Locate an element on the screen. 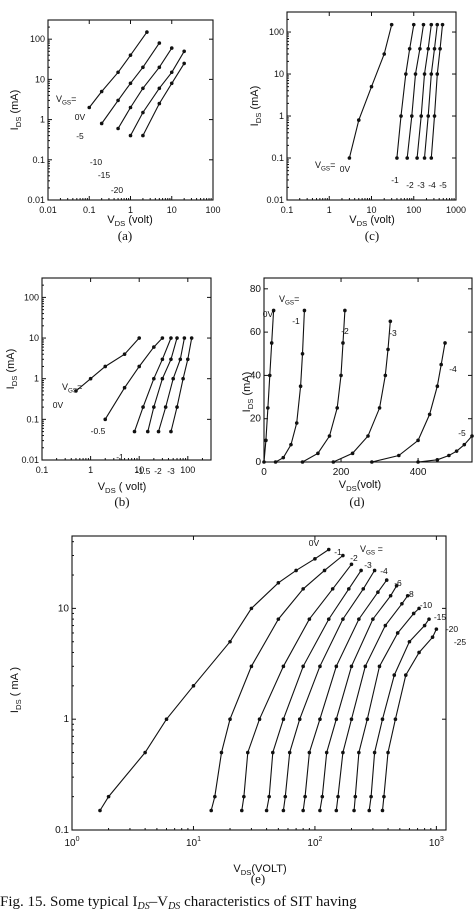 The height and width of the screenshot is (916, 474). series-label: -2 is located at coordinates (410, 185).